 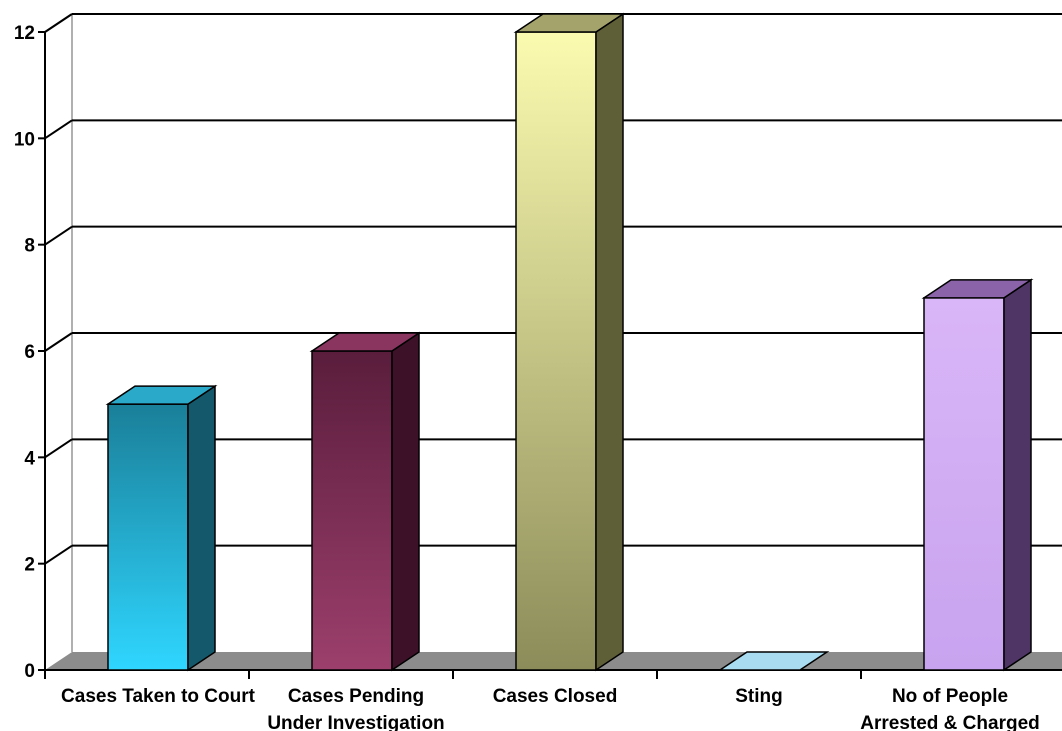 What do you see at coordinates (29, 671) in the screenshot?
I see `y-tick-label: 0` at bounding box center [29, 671].